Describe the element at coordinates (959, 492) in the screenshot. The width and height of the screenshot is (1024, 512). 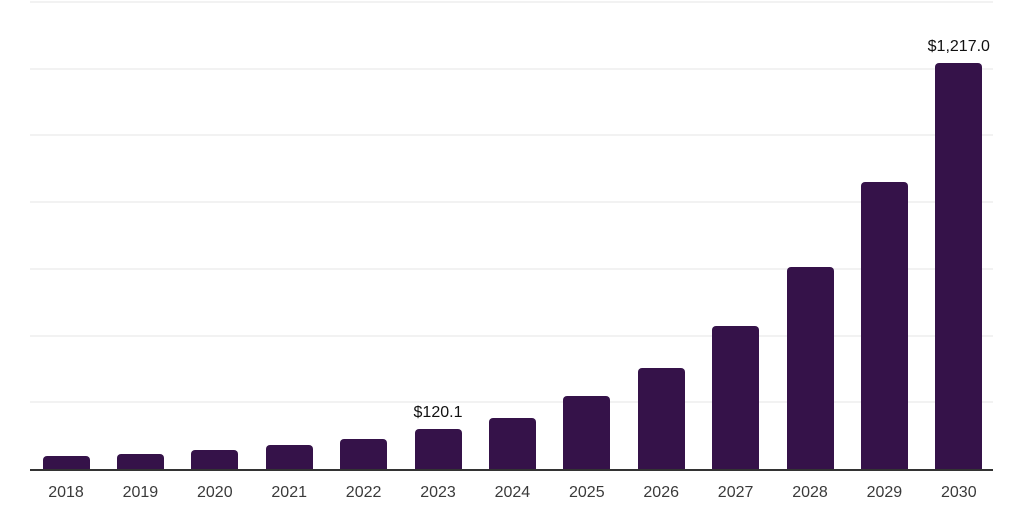
I see `x-tick-2030: 2030` at that location.